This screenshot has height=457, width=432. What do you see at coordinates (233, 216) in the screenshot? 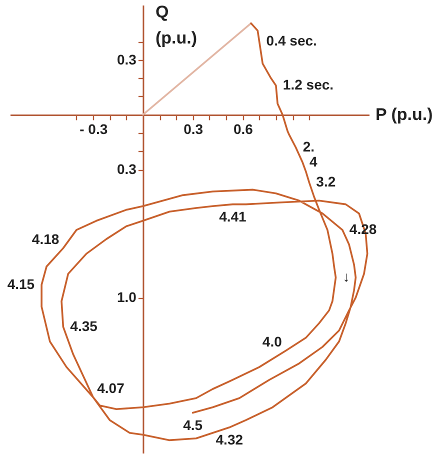
I see `annotation: 4.41` at bounding box center [233, 216].